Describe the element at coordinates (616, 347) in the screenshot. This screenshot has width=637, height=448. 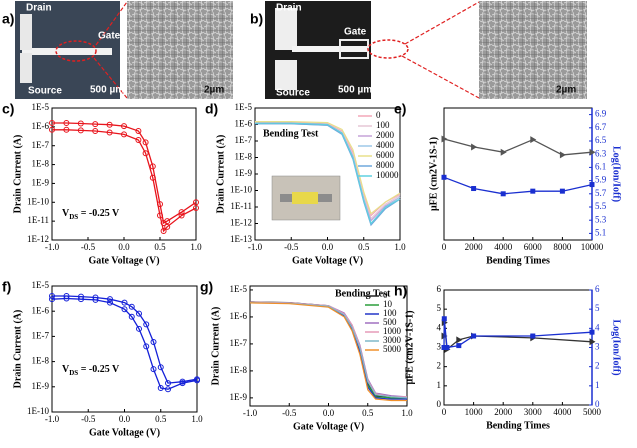
I see `y2-axis-label: Log(Ion/Ioff)` at that location.